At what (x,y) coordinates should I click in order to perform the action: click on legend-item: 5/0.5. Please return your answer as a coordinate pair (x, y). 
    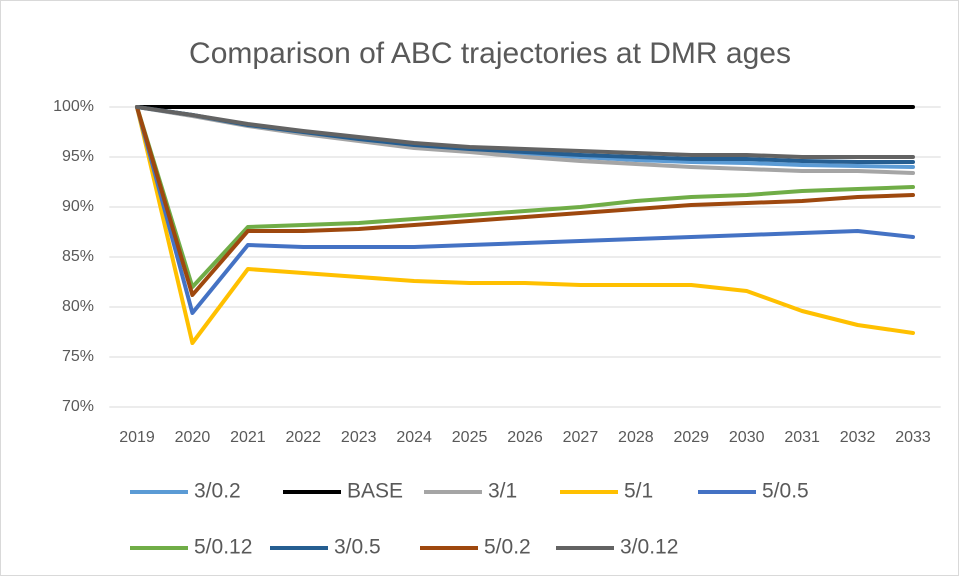
    Looking at the image, I should click on (753, 491).